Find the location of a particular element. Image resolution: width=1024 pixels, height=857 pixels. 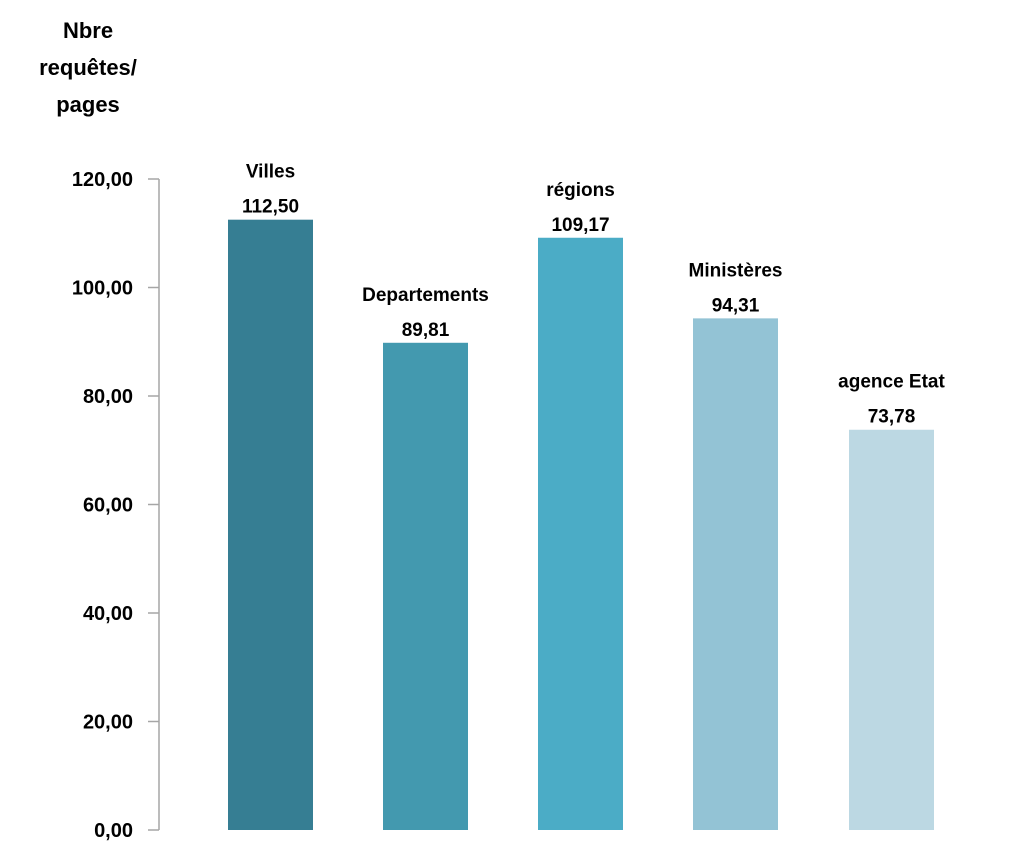

bar-category-label: Villes is located at coordinates (270, 172).